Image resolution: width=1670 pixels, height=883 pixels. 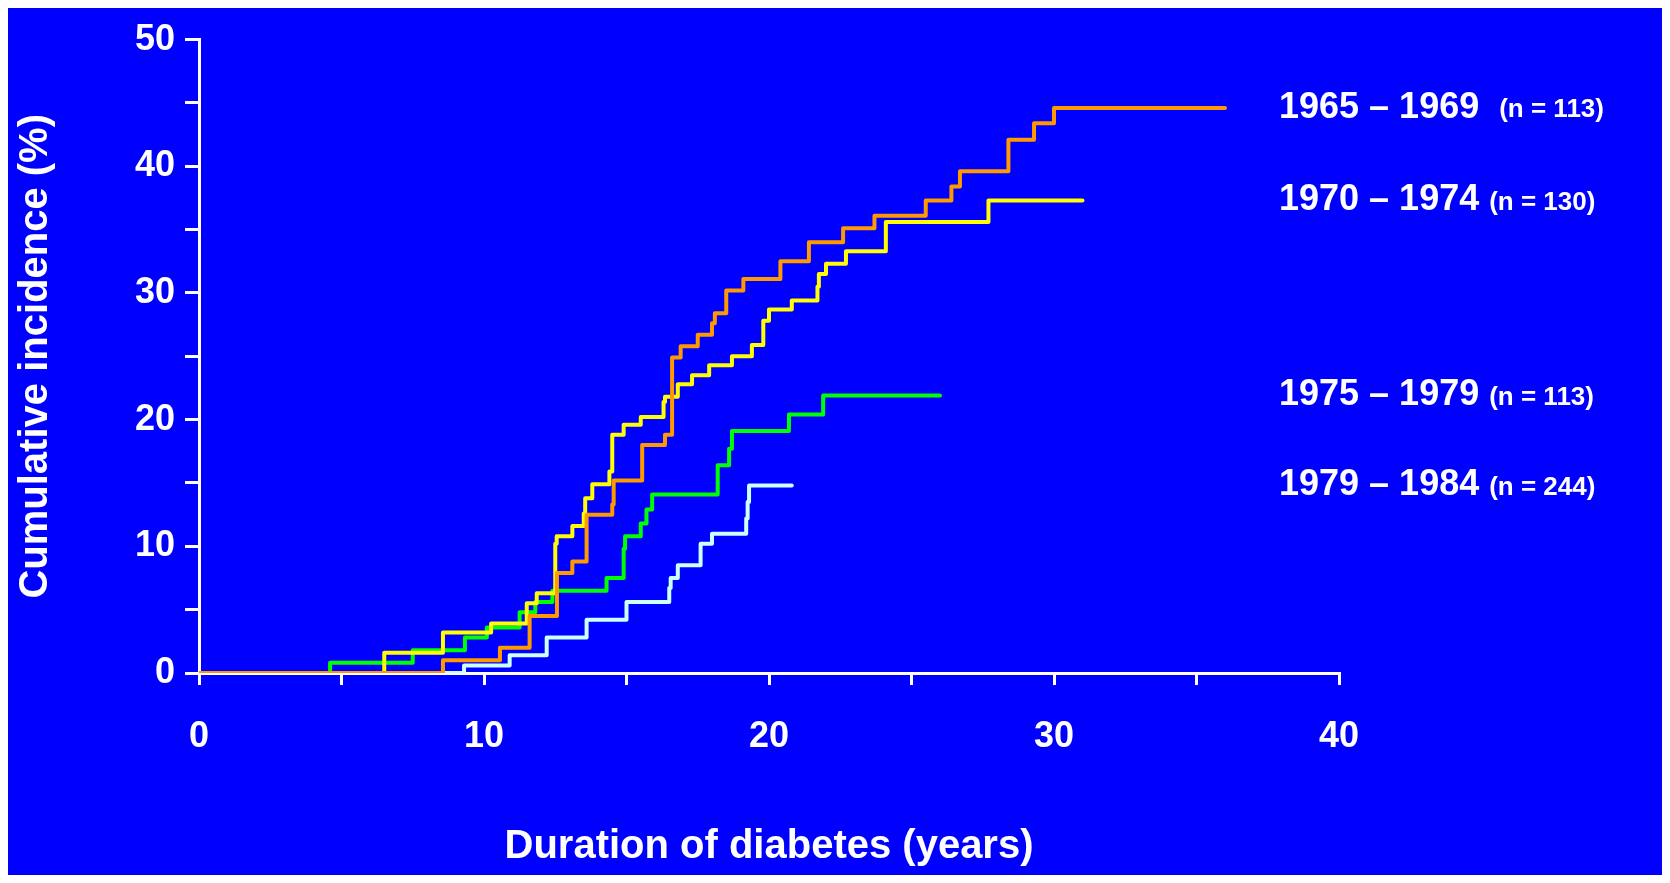 I want to click on x-tick-label: 10, so click(x=484, y=734).